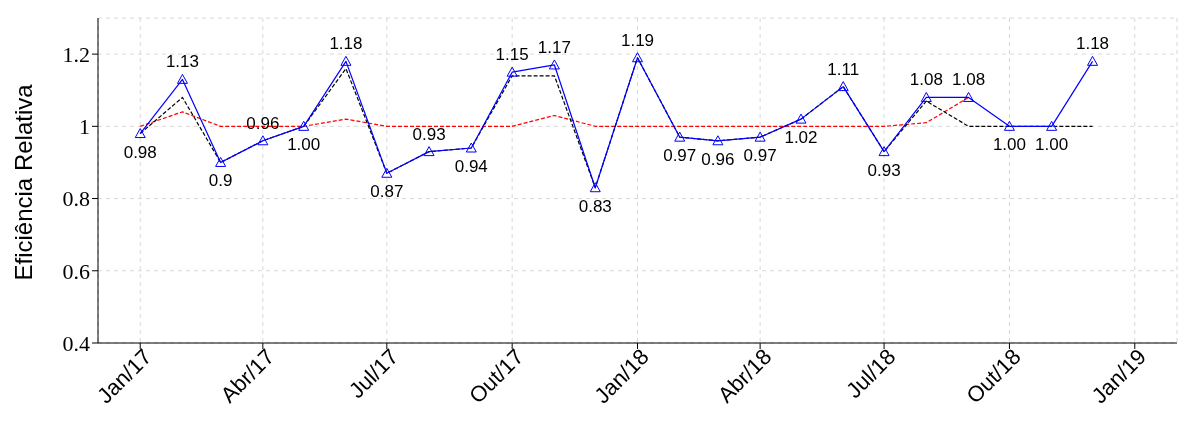 This screenshot has height=425, width=1185. What do you see at coordinates (140, 152) in the screenshot?
I see `data-label: 0.98` at bounding box center [140, 152].